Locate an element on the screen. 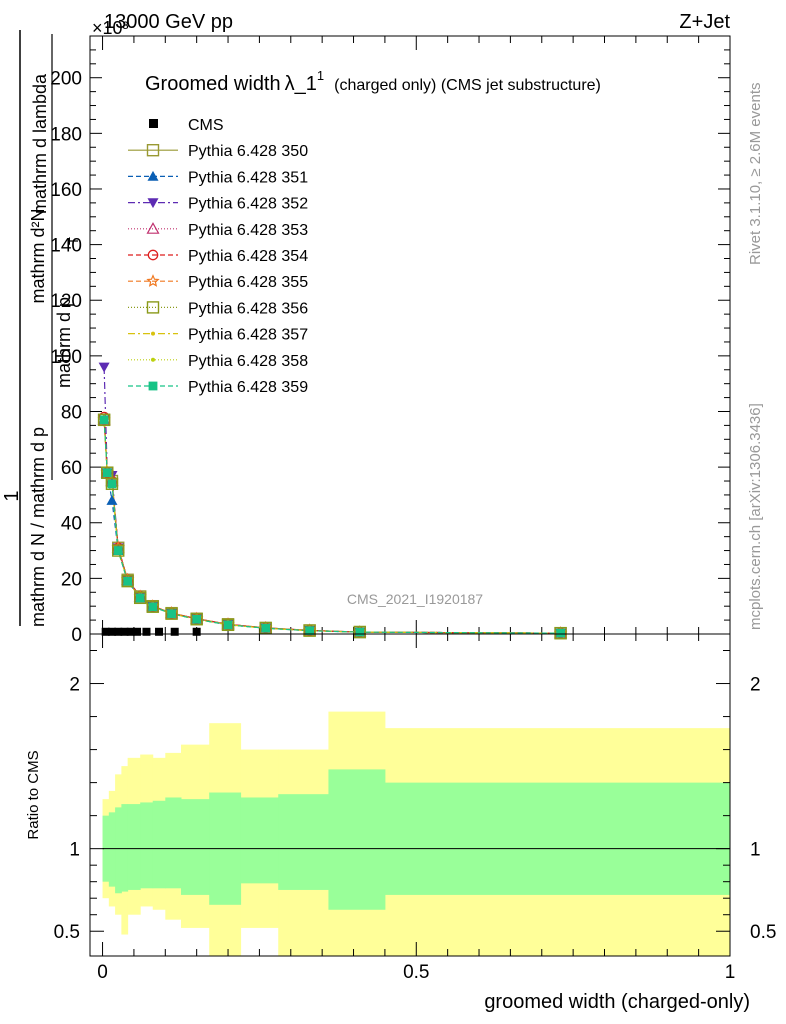 This screenshot has width=786, height=1024. exponent-label: ×10³ is located at coordinates (110, 28).